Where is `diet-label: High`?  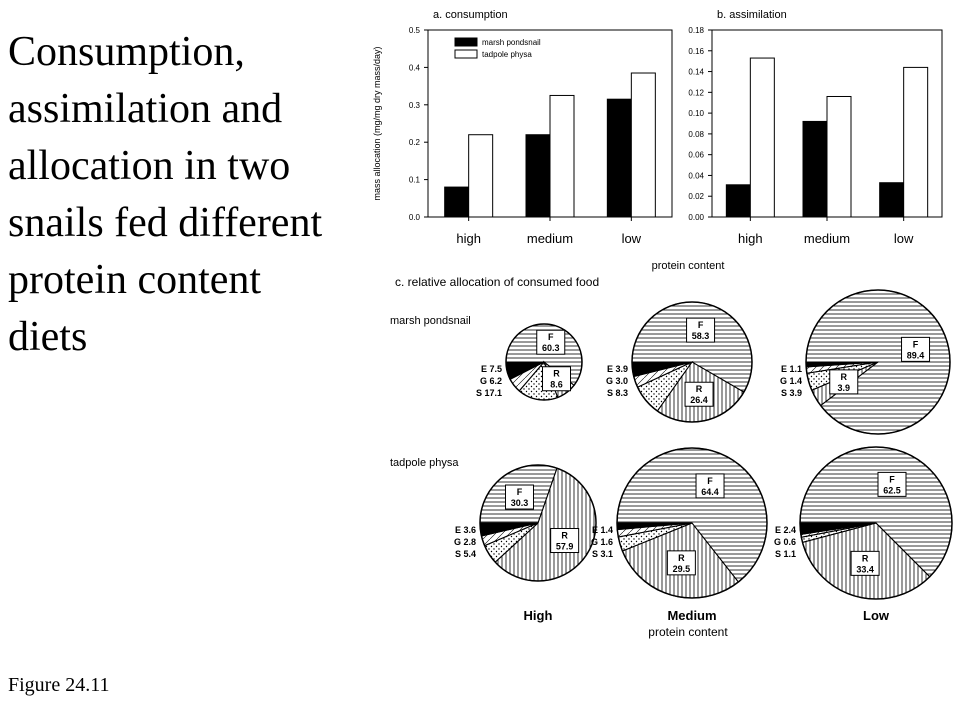 diet-label: High is located at coordinates (538, 615).